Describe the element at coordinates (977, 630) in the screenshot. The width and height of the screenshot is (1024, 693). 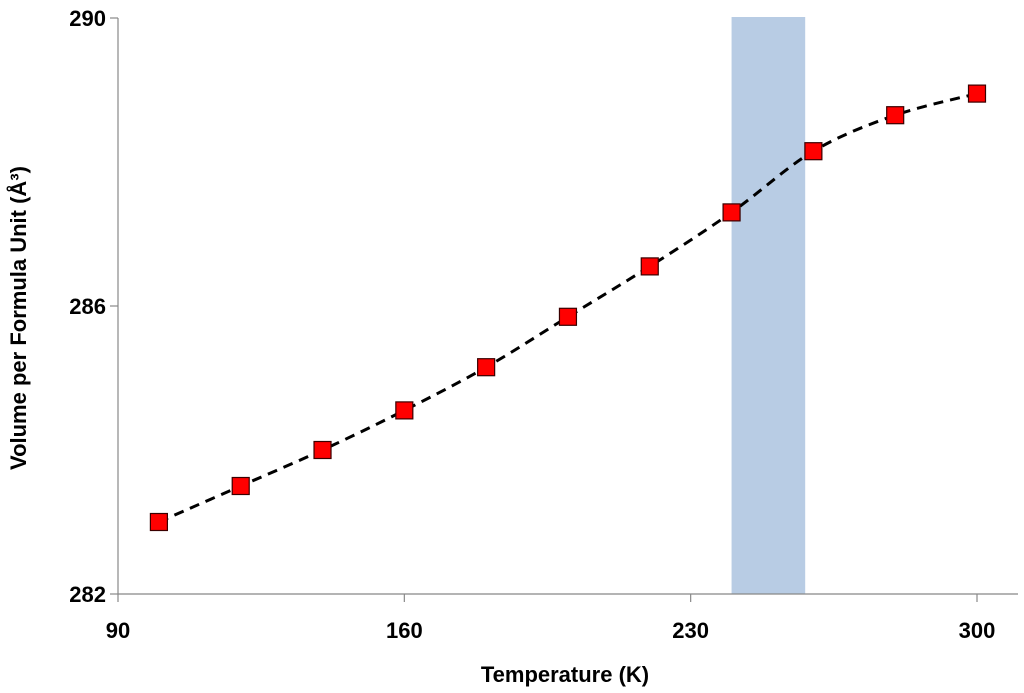
I see `x-tick-label: 300` at that location.